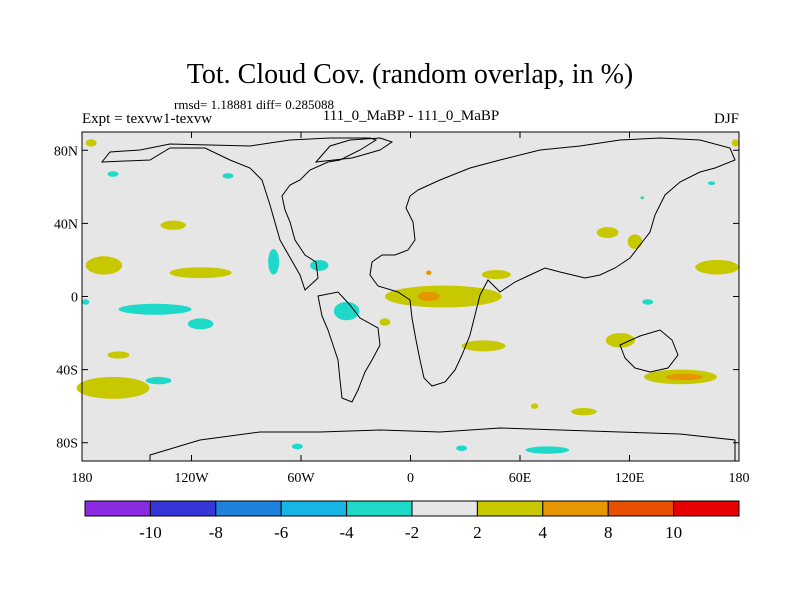 The height and width of the screenshot is (600, 800). I want to click on y-tick-label-0: 80N, so click(66, 151).